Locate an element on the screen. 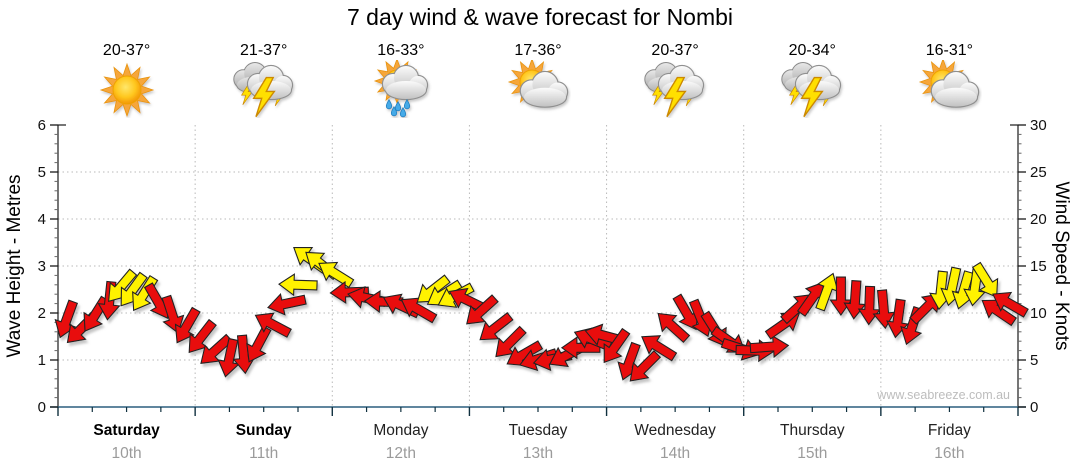  day-date-label: 13th is located at coordinates (538, 453).